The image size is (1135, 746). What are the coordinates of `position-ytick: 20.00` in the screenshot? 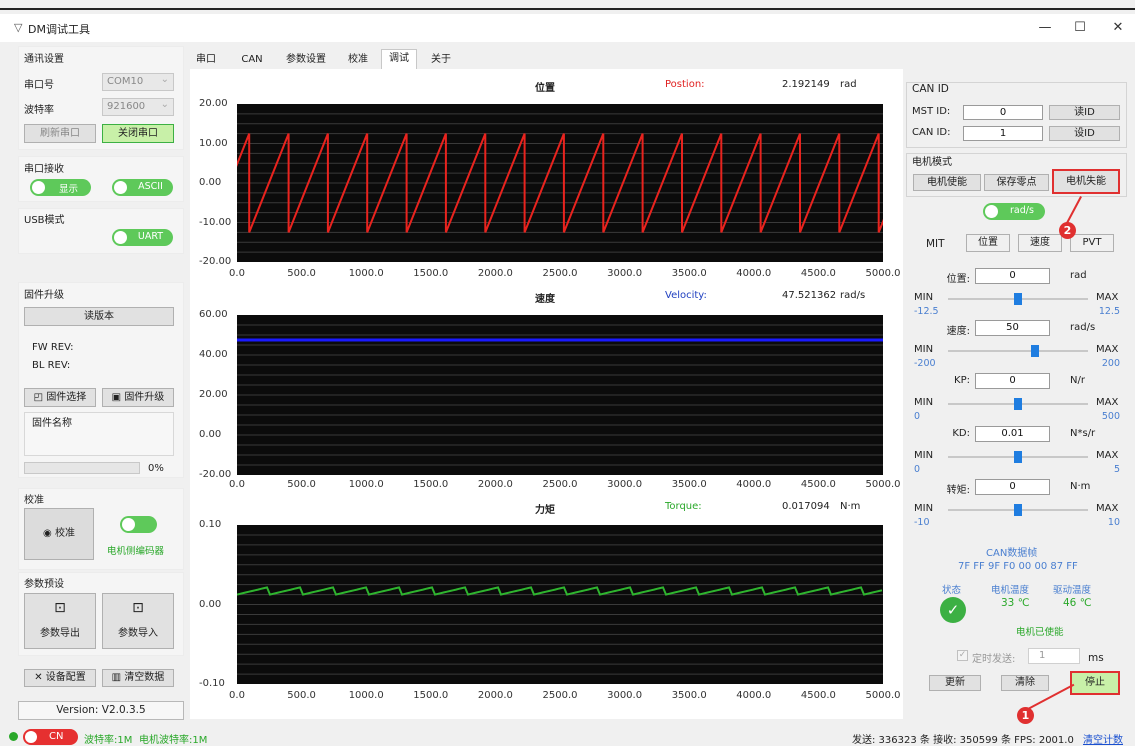 It's located at (213, 103).